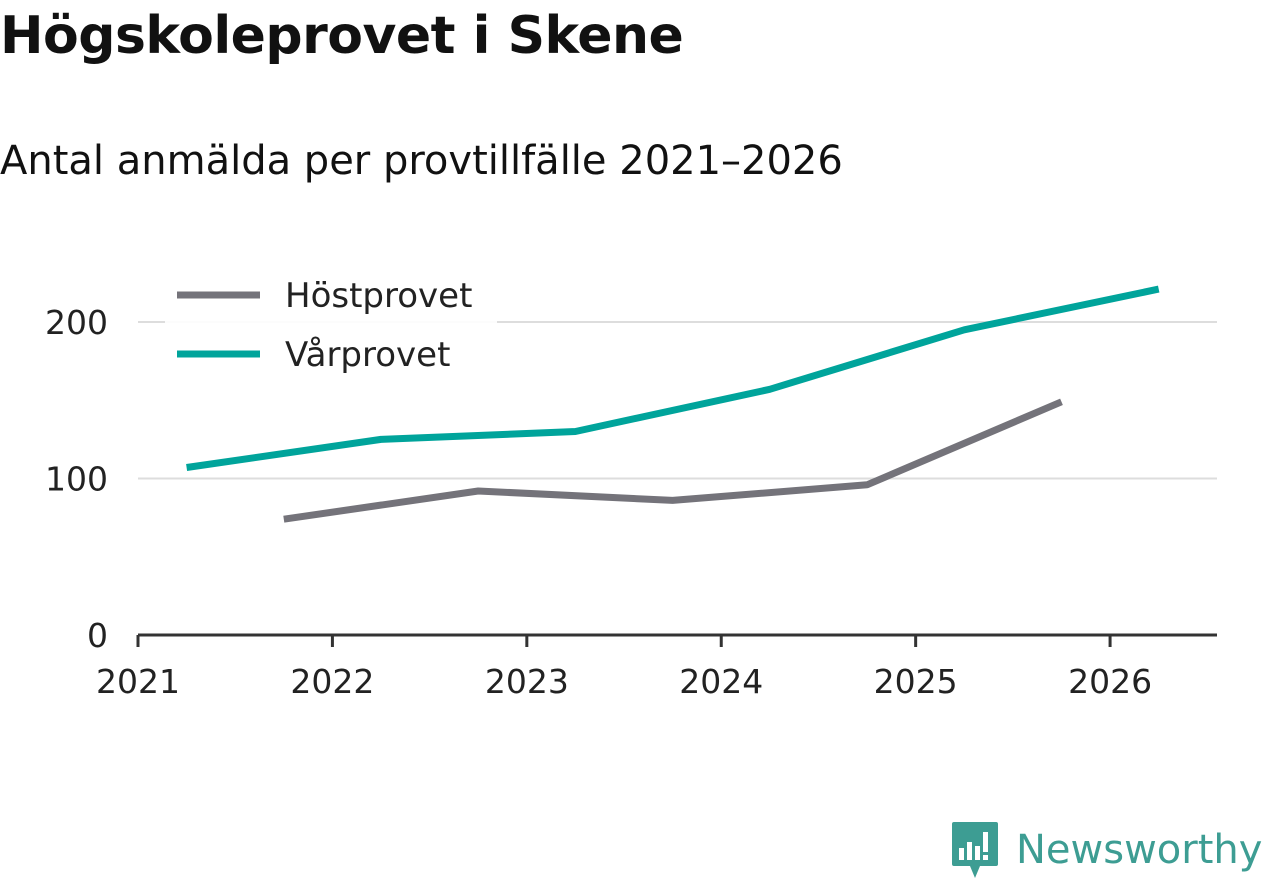 The height and width of the screenshot is (882, 1262). Describe the element at coordinates (975, 850) in the screenshot. I see `bar-chart-speech-bubble-icon` at that location.